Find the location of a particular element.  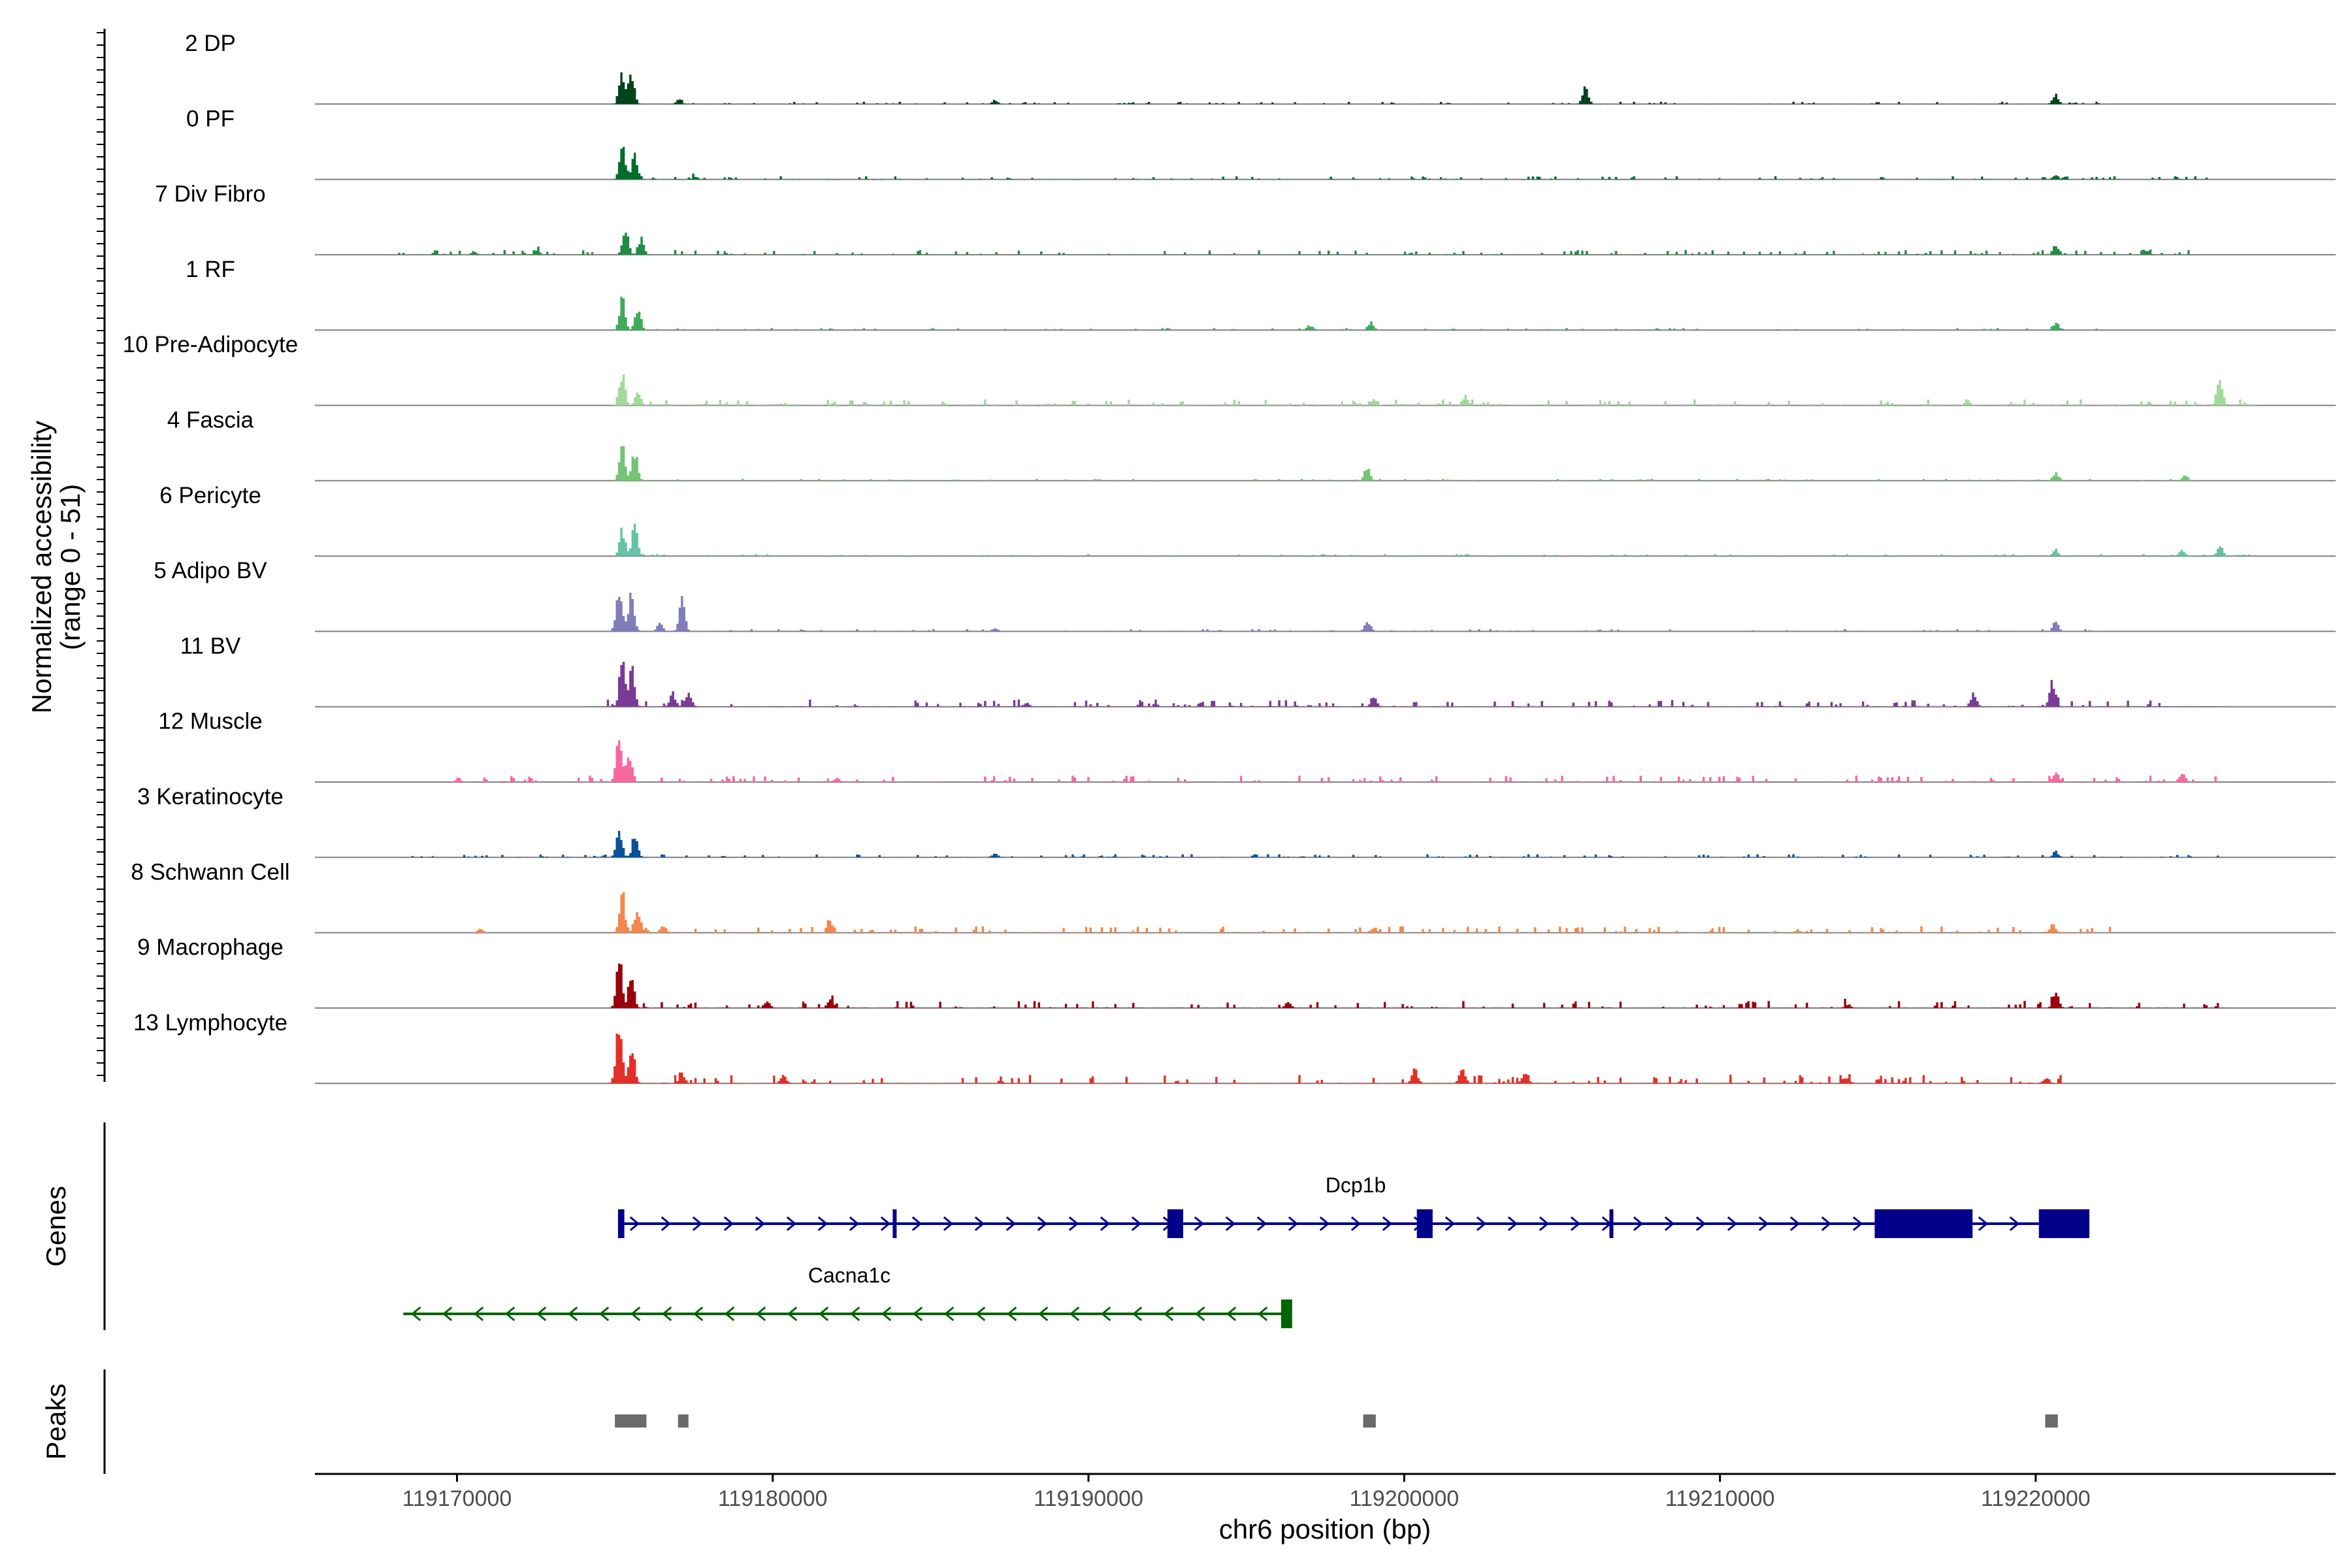

track-label: 7 Div Fibro is located at coordinates (210, 194).